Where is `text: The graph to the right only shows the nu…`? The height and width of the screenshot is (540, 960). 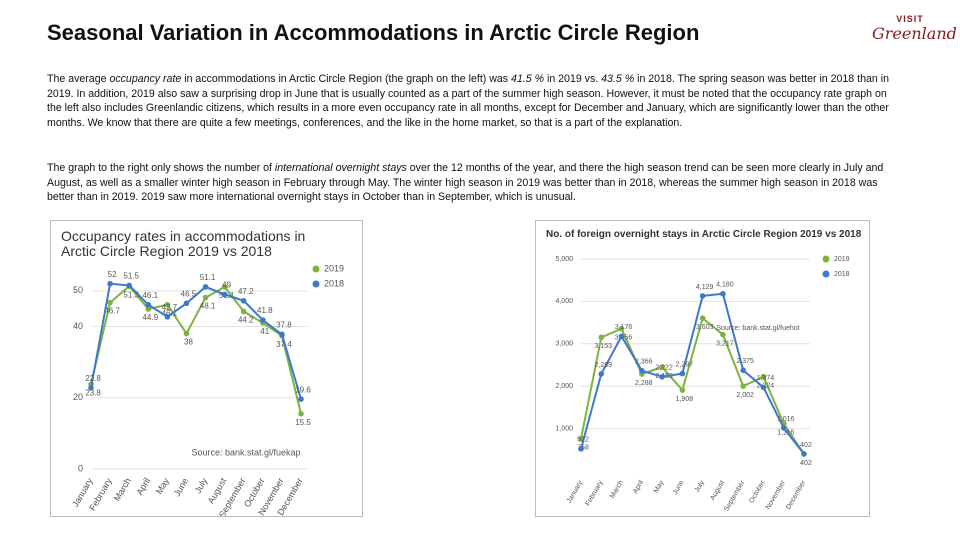 text: The graph to the right only shows the nu… is located at coordinates (161, 168).